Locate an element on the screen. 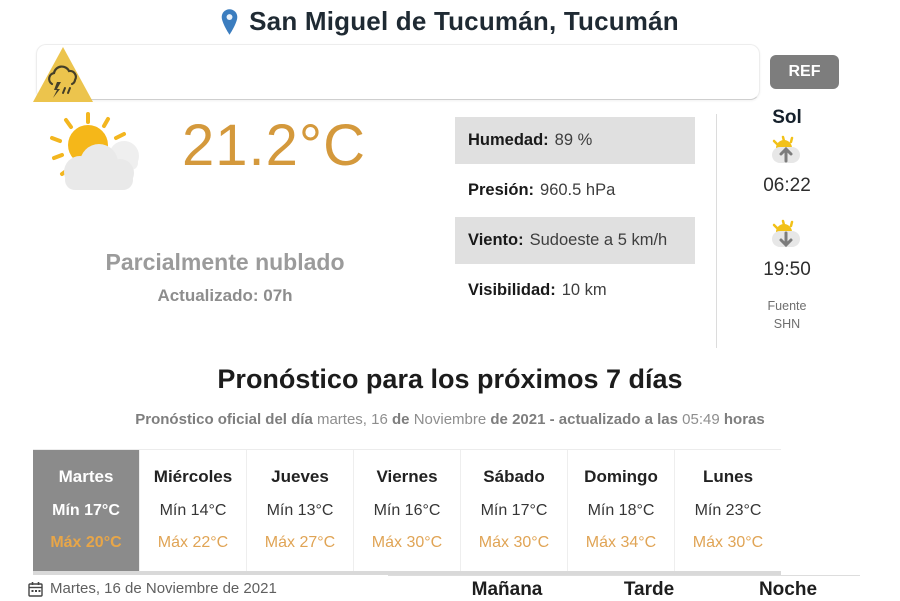  sunset-time: 19:50 is located at coordinates (787, 269).